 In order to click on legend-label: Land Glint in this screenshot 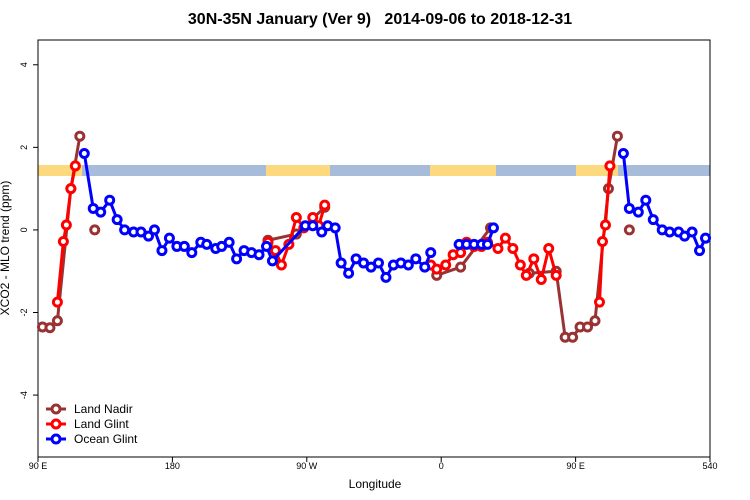, I will do `click(101, 424)`.